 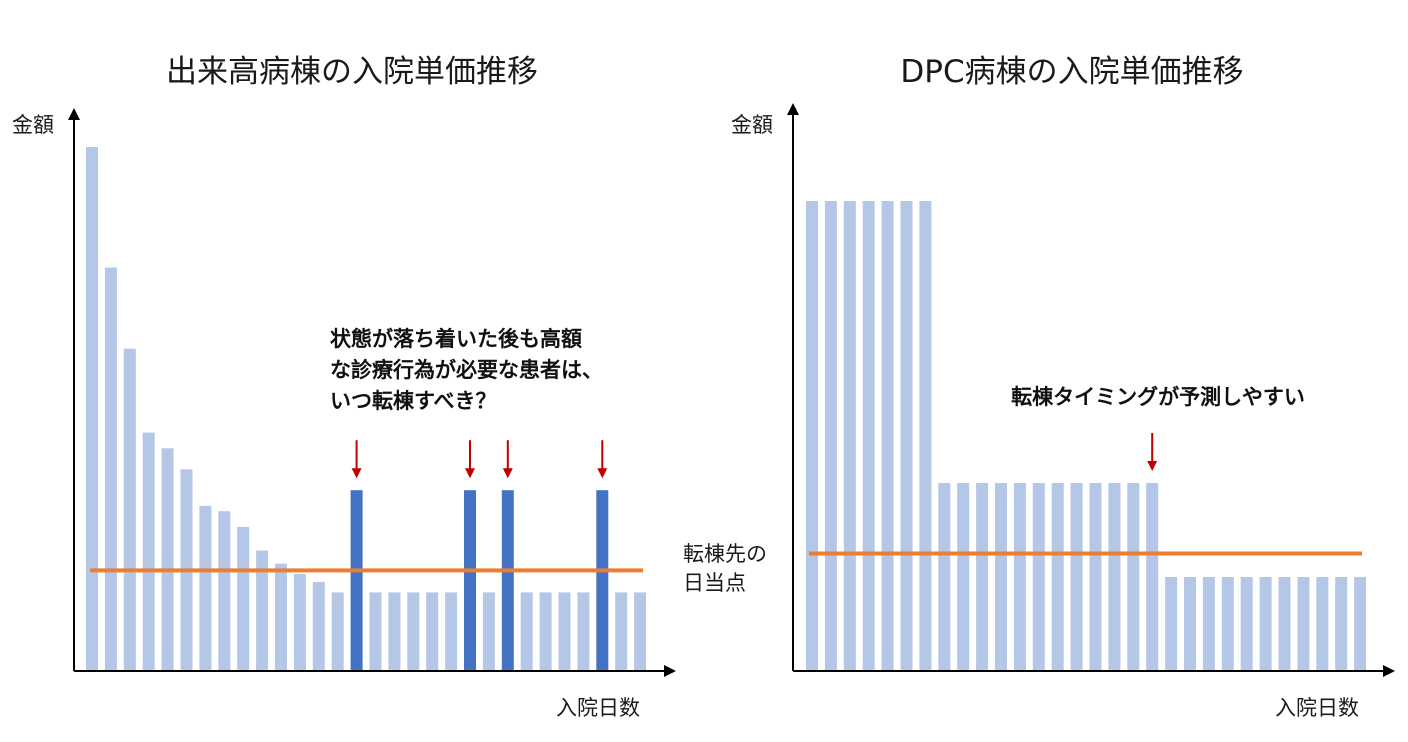 I want to click on right-annotation: 転棟タイミングが予測しやすい, so click(x=1158, y=397).